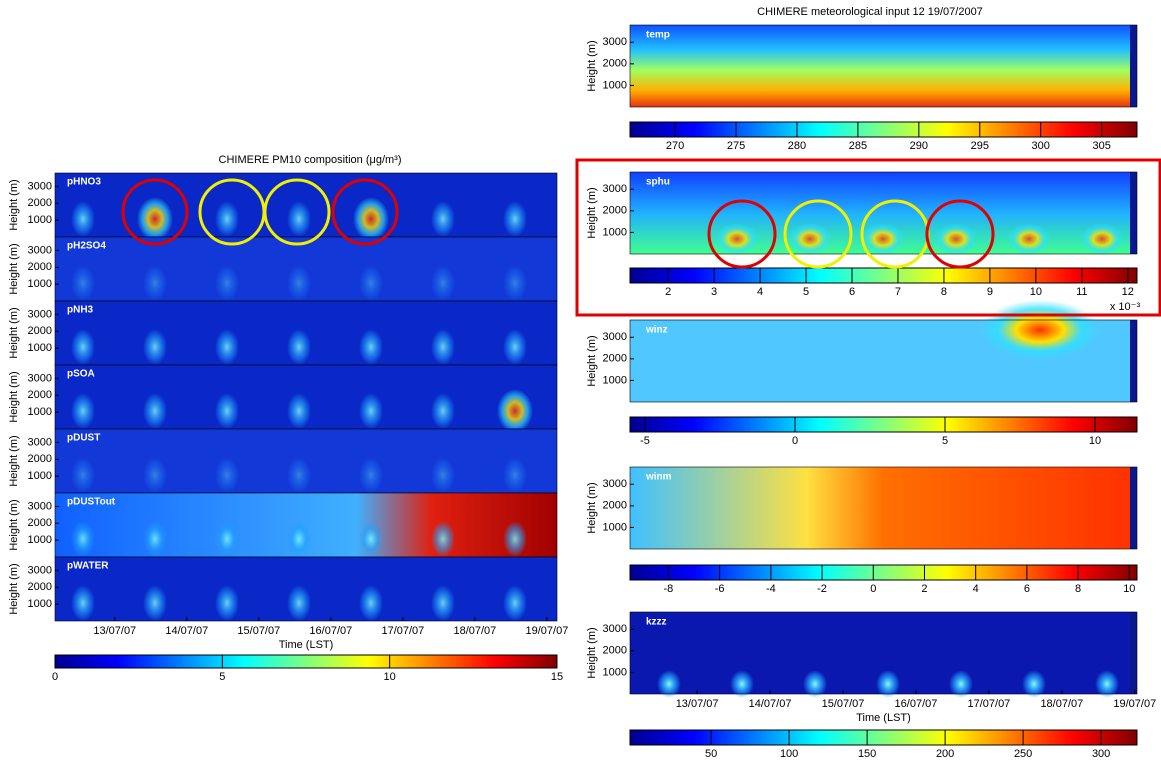  I want to click on colorbar-tick-label: 100, so click(789, 754).